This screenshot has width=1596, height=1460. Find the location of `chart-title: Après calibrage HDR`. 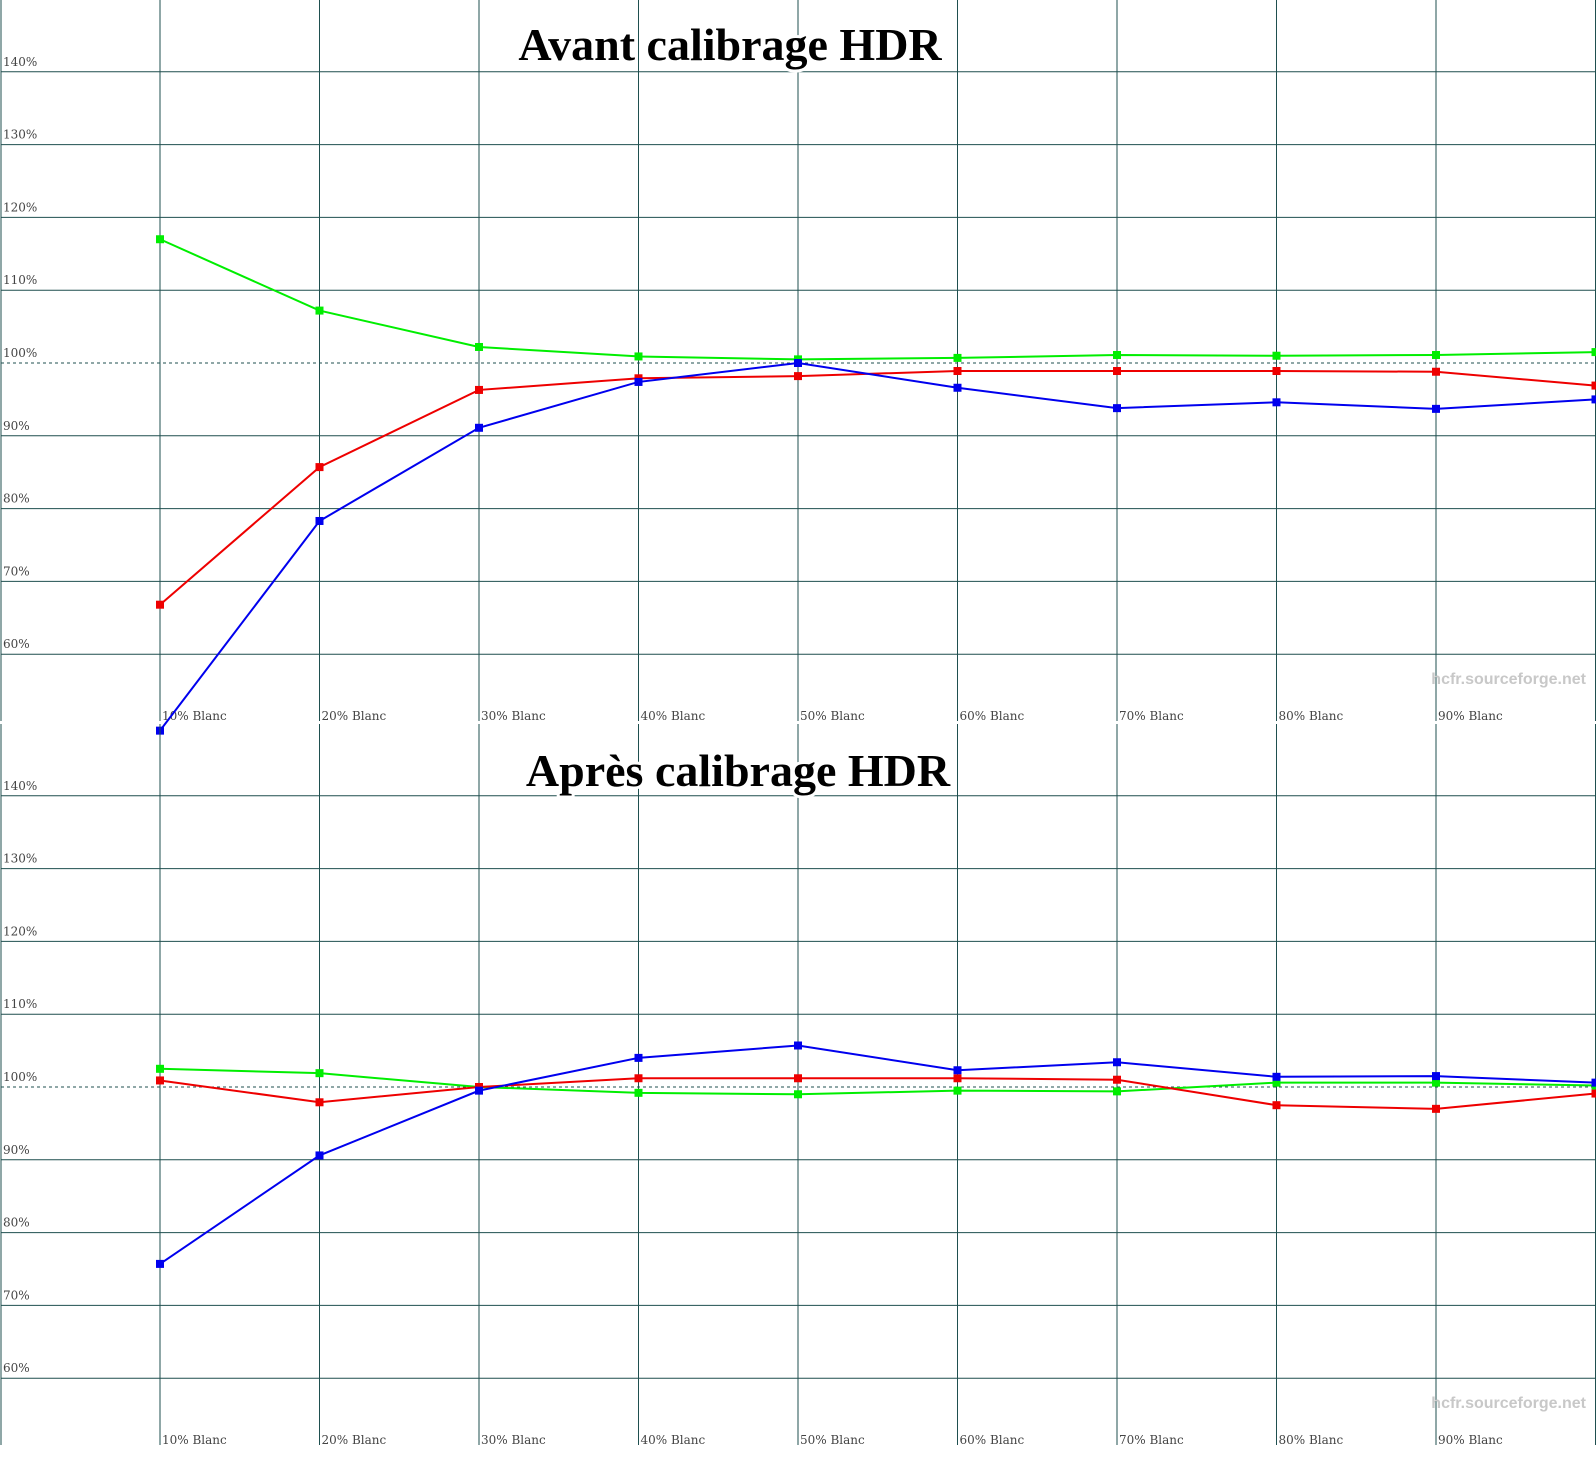

chart-title: Après calibrage HDR is located at coordinates (738, 770).